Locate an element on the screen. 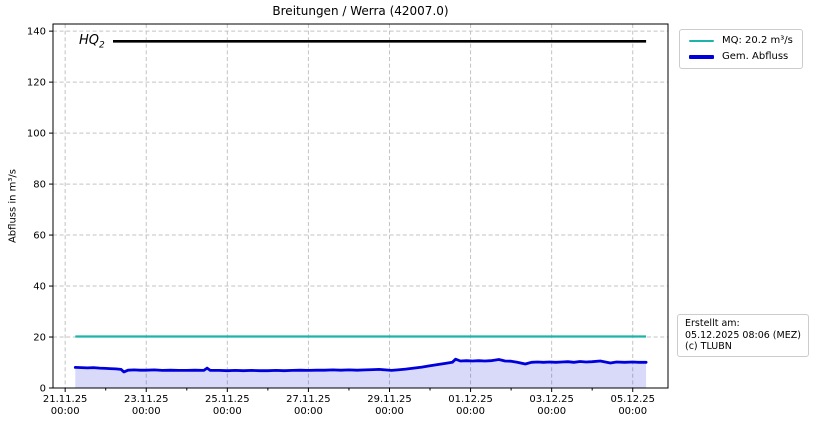  y-tick-label: 40 is located at coordinates (39, 287).